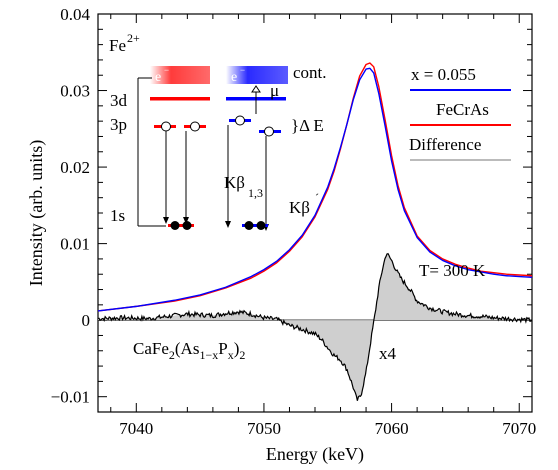 This screenshot has height=470, width=558. Describe the element at coordinates (181, 225) in the screenshot. I see `level-1s-red` at that location.